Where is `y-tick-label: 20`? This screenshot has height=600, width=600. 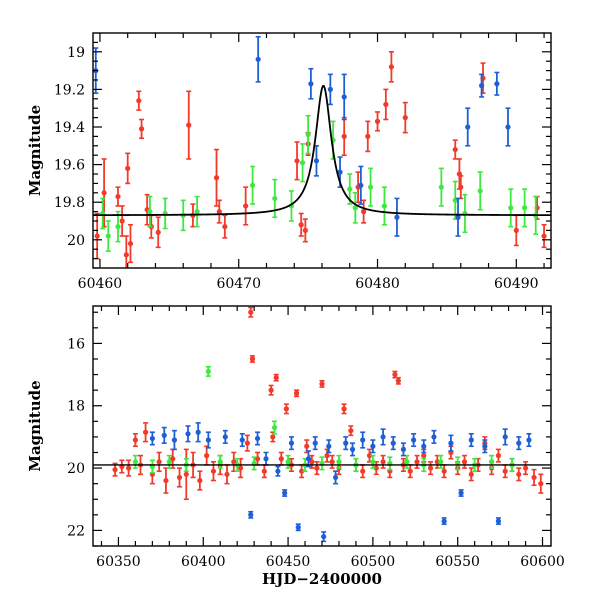
y-tick-label: 20 is located at coordinates (76, 241).